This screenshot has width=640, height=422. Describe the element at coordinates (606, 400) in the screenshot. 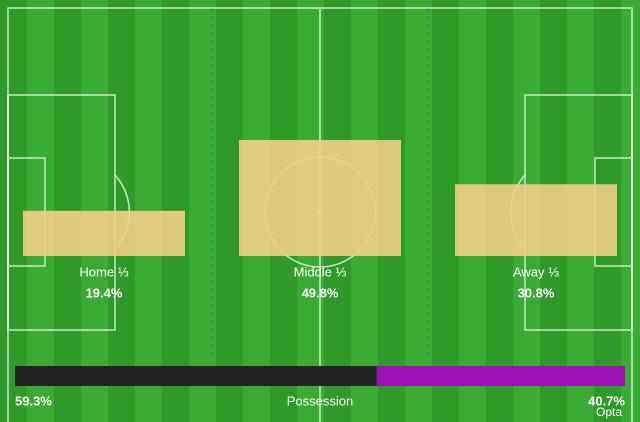

I see `value-label: 40.7%` at that location.